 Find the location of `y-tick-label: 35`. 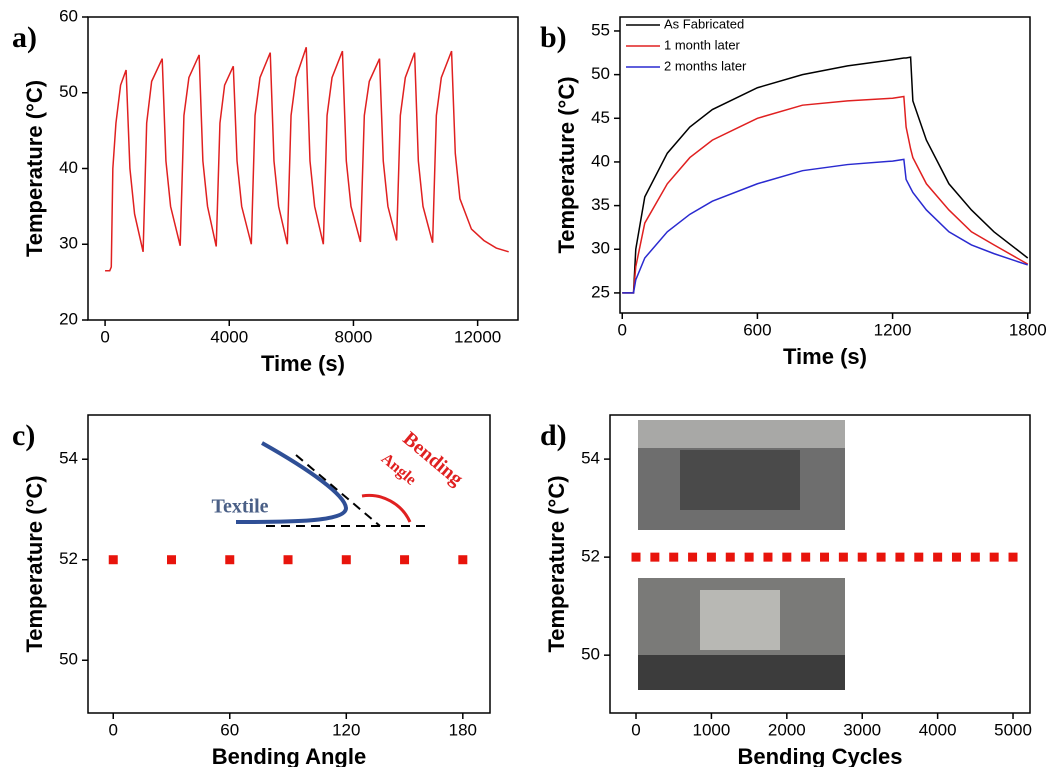

y-tick-label: 35 is located at coordinates (600, 204).